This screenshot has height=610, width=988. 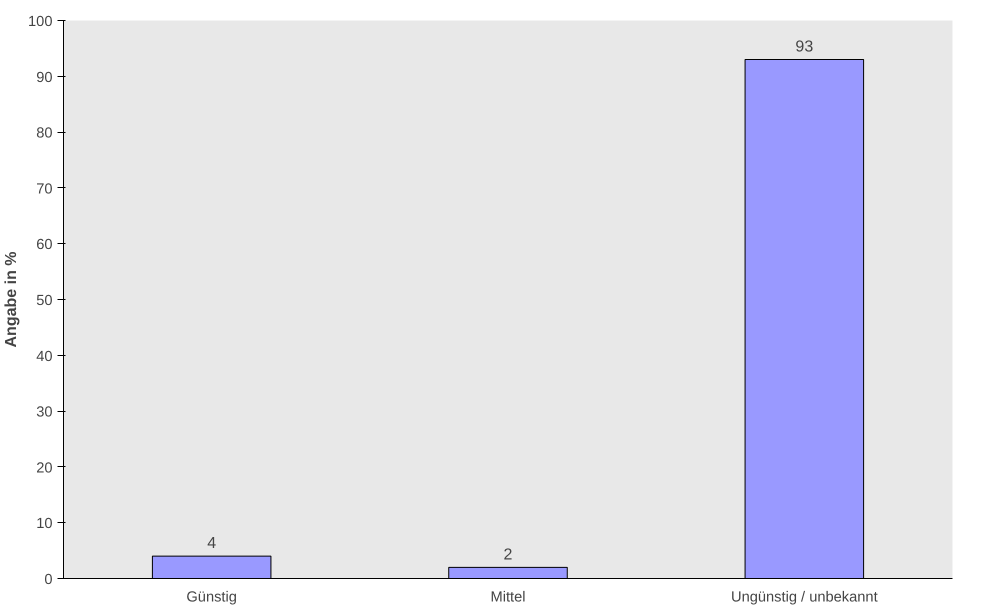 I want to click on y-tick-label: 40, so click(x=44, y=356).